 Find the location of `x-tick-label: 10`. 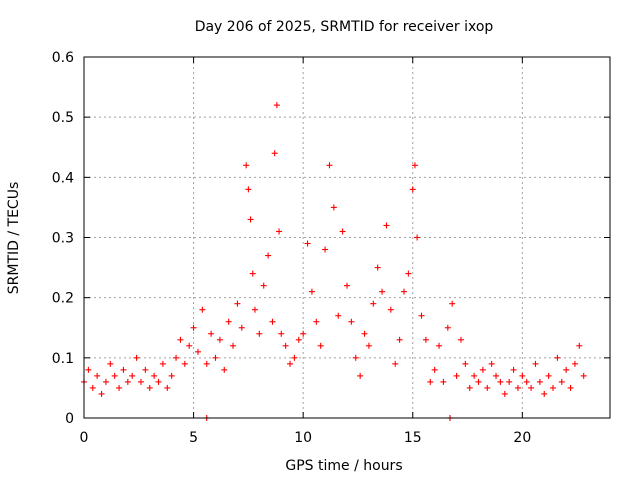

x-tick-label: 10 is located at coordinates (303, 438).